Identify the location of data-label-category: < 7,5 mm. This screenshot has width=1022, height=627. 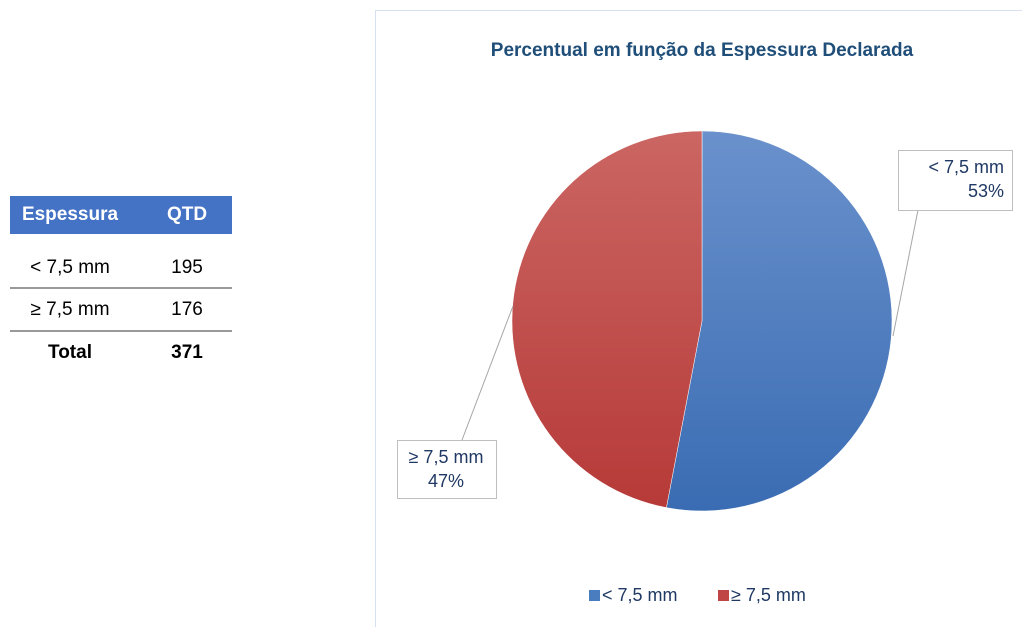
(966, 167).